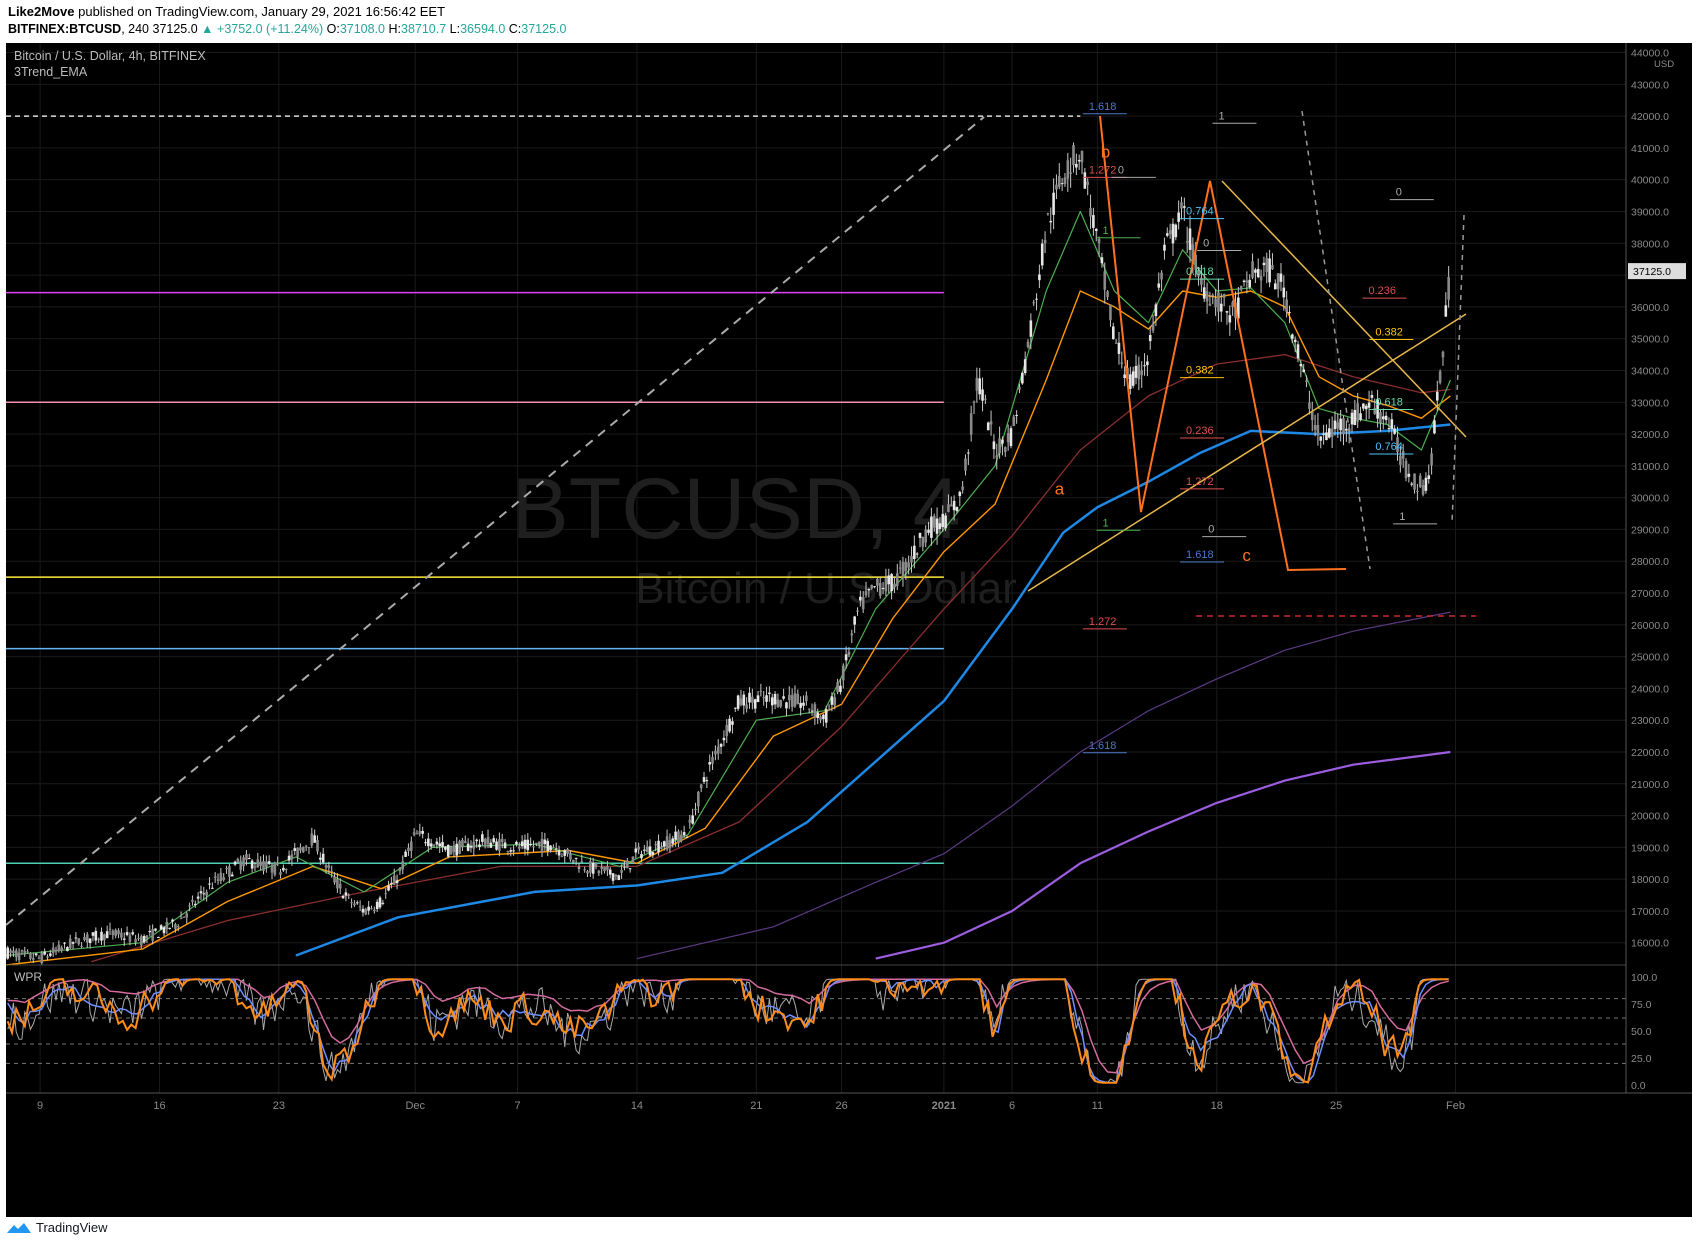 The image size is (1698, 1245). I want to click on price-tick: 32000.0, so click(1650, 435).